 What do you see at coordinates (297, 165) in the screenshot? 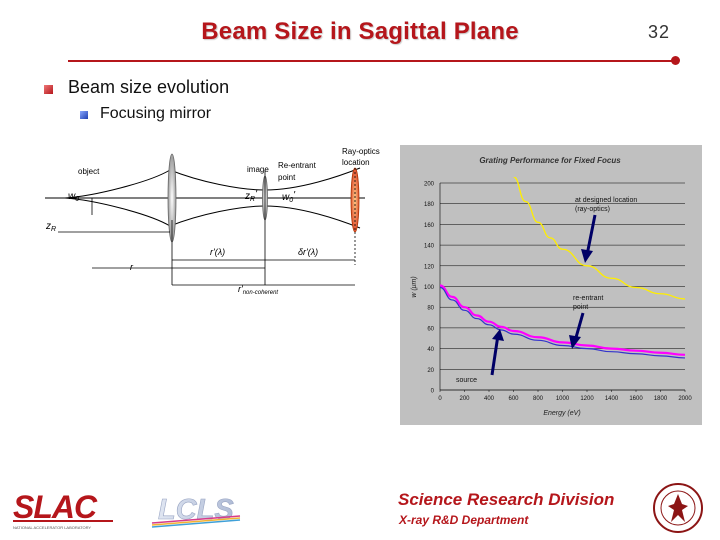
I see `label-re-entrant-1: Re-entrant` at bounding box center [297, 165].